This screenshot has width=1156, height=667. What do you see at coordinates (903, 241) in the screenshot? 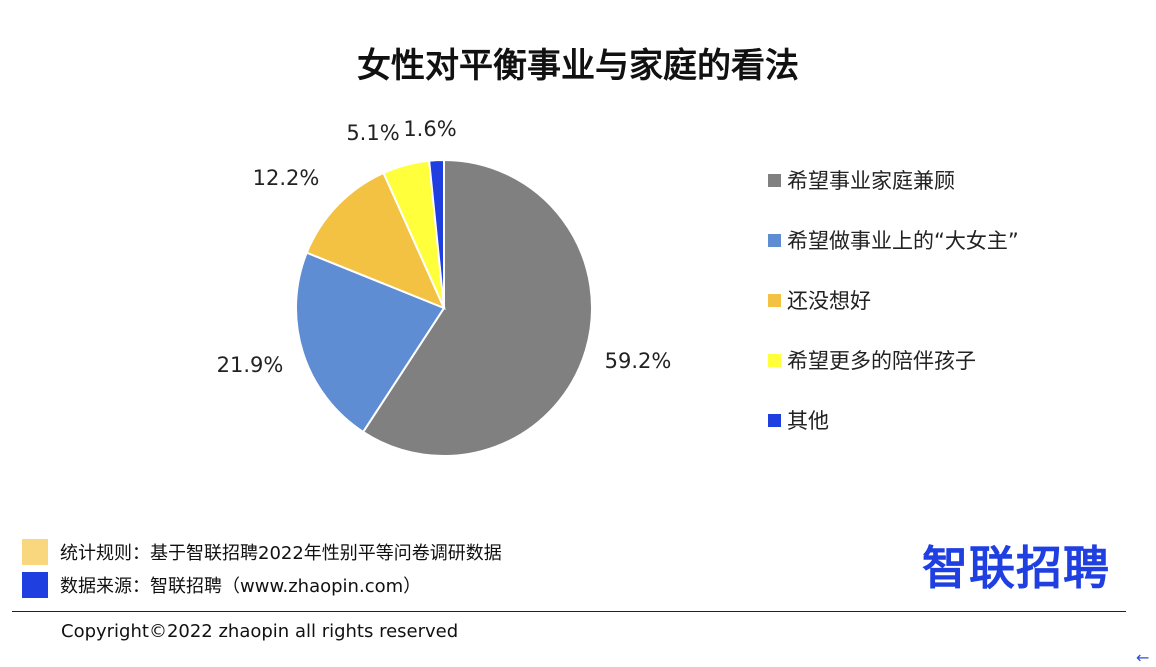
I see `legend-label: 希望做事业上的“大女主”` at bounding box center [903, 241].